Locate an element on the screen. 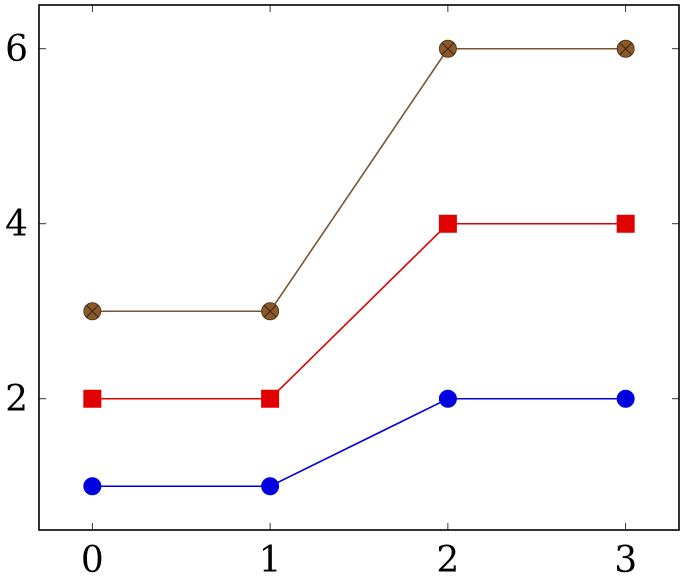 The image size is (684, 578). y-tick-label: 2 is located at coordinates (16, 399).